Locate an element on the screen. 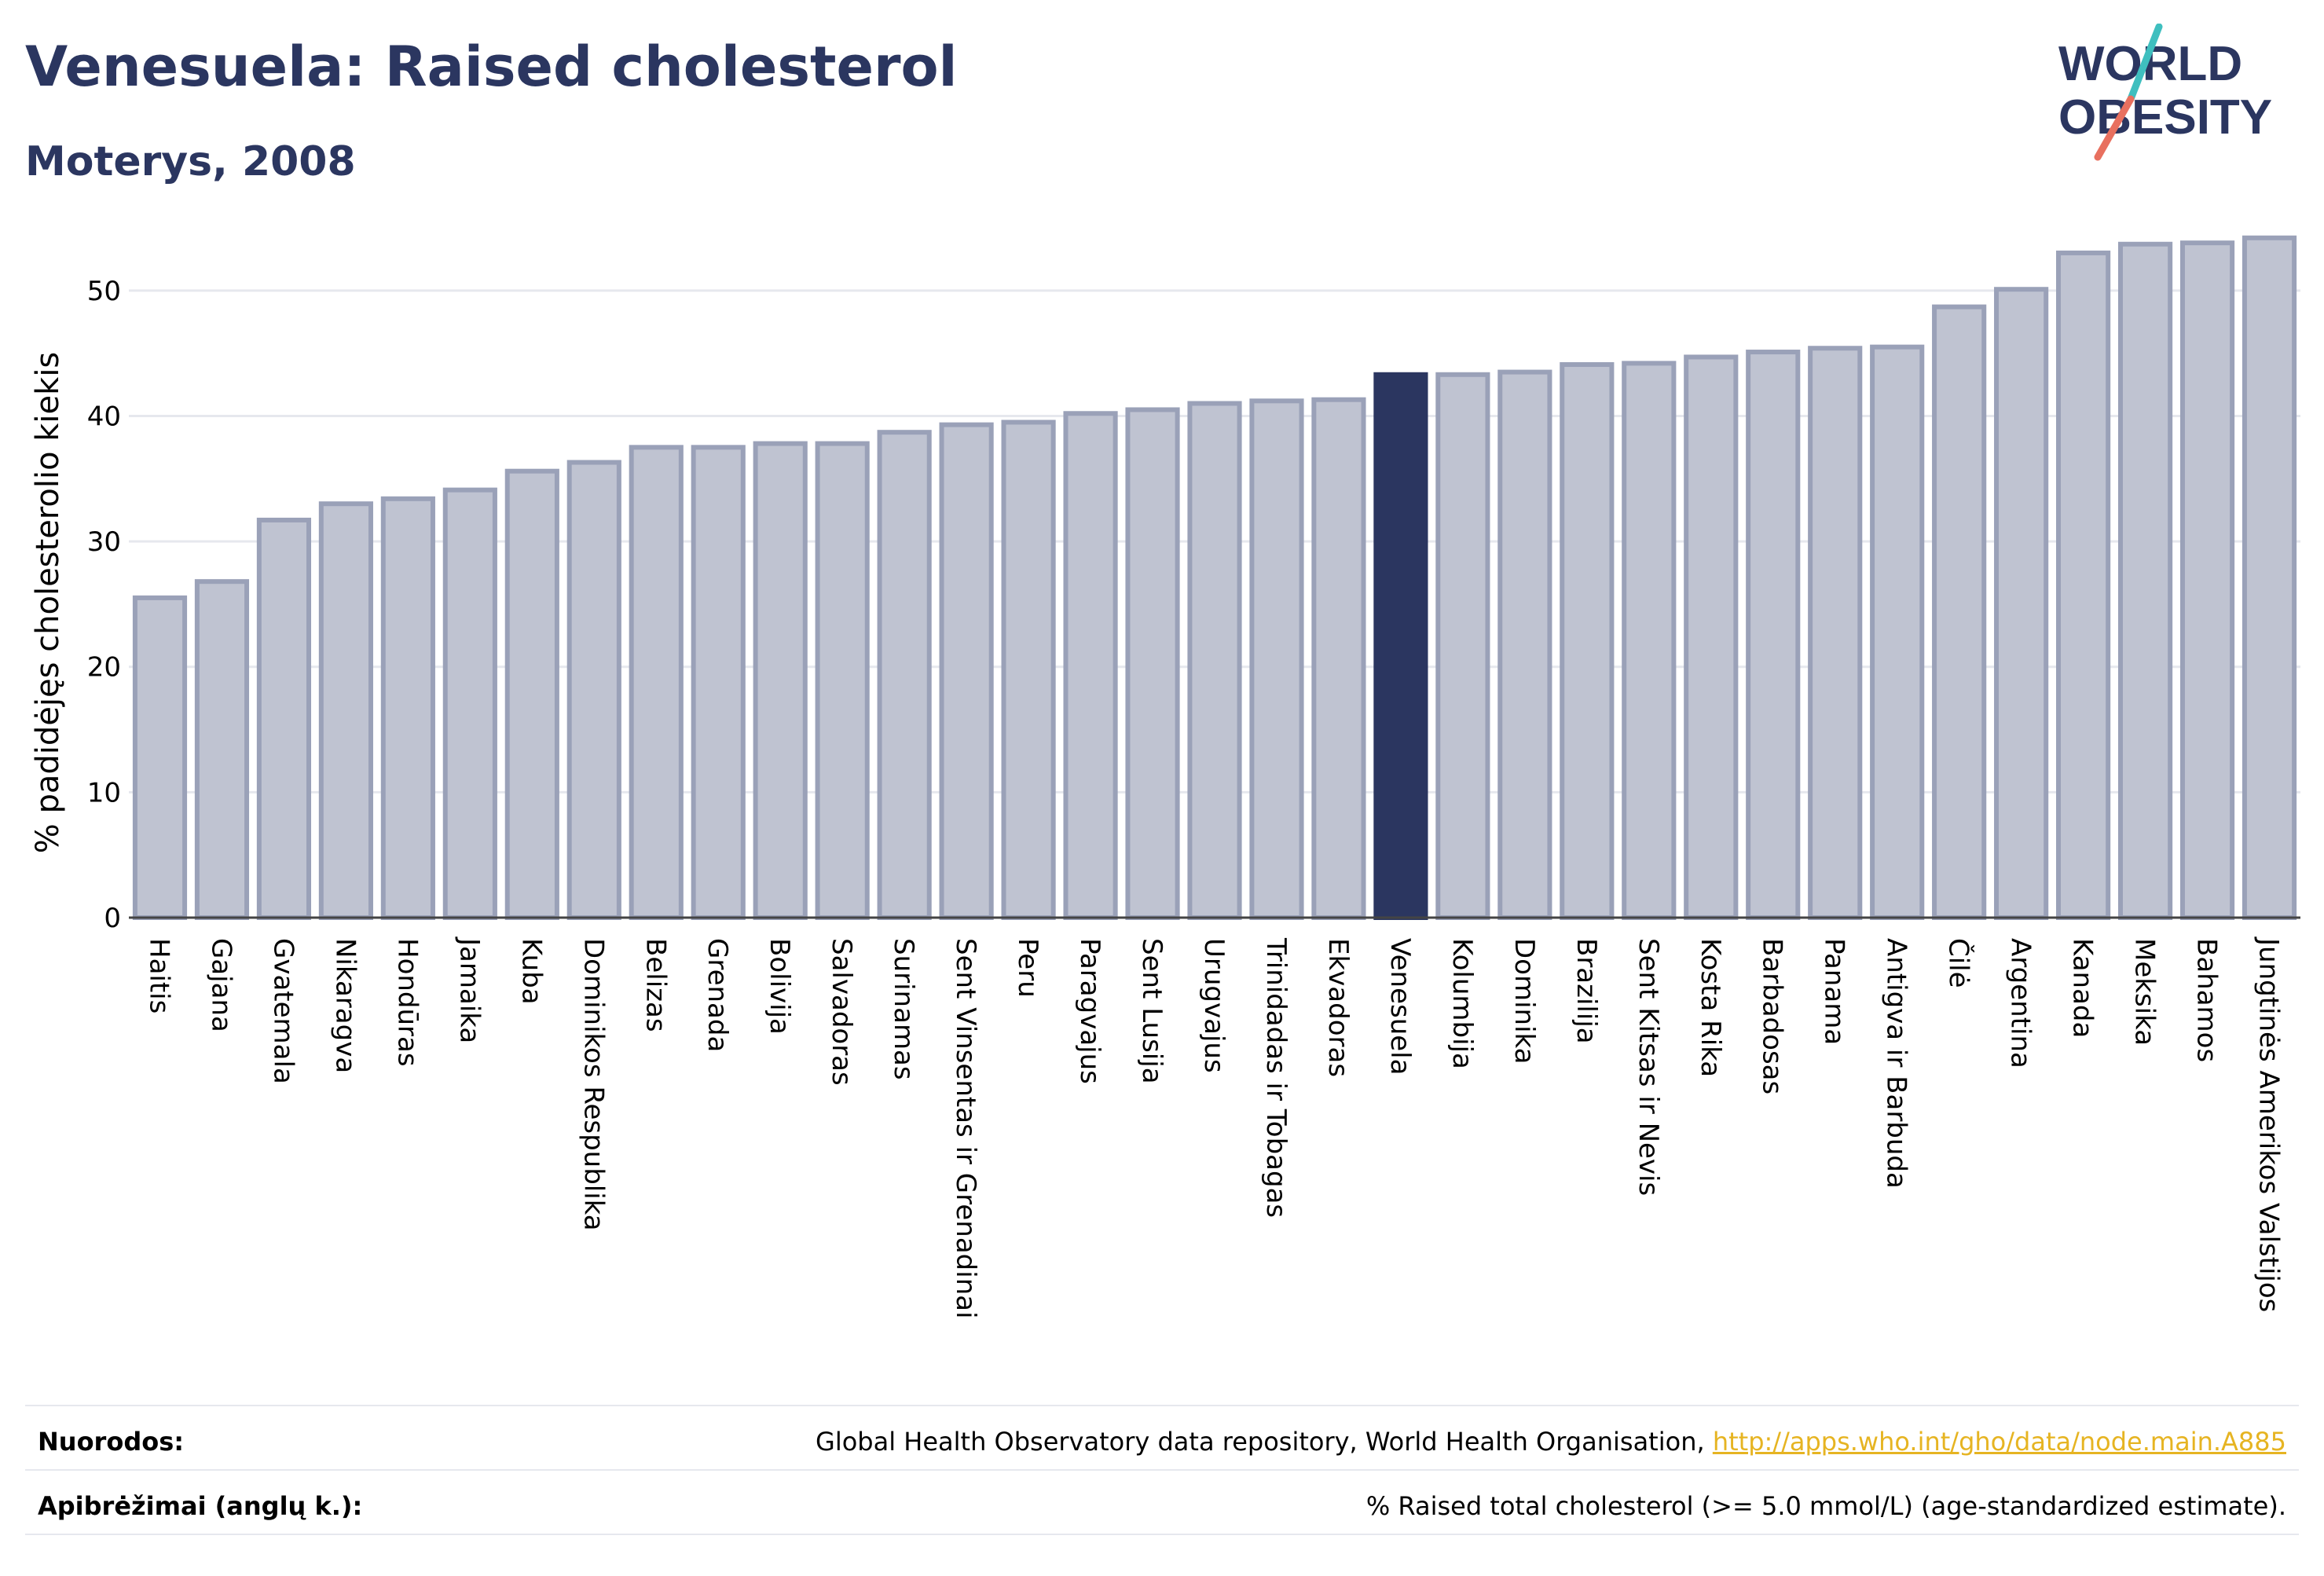 This screenshot has height=1576, width=2324. x-tick-label: Bolivija is located at coordinates (779, 986).